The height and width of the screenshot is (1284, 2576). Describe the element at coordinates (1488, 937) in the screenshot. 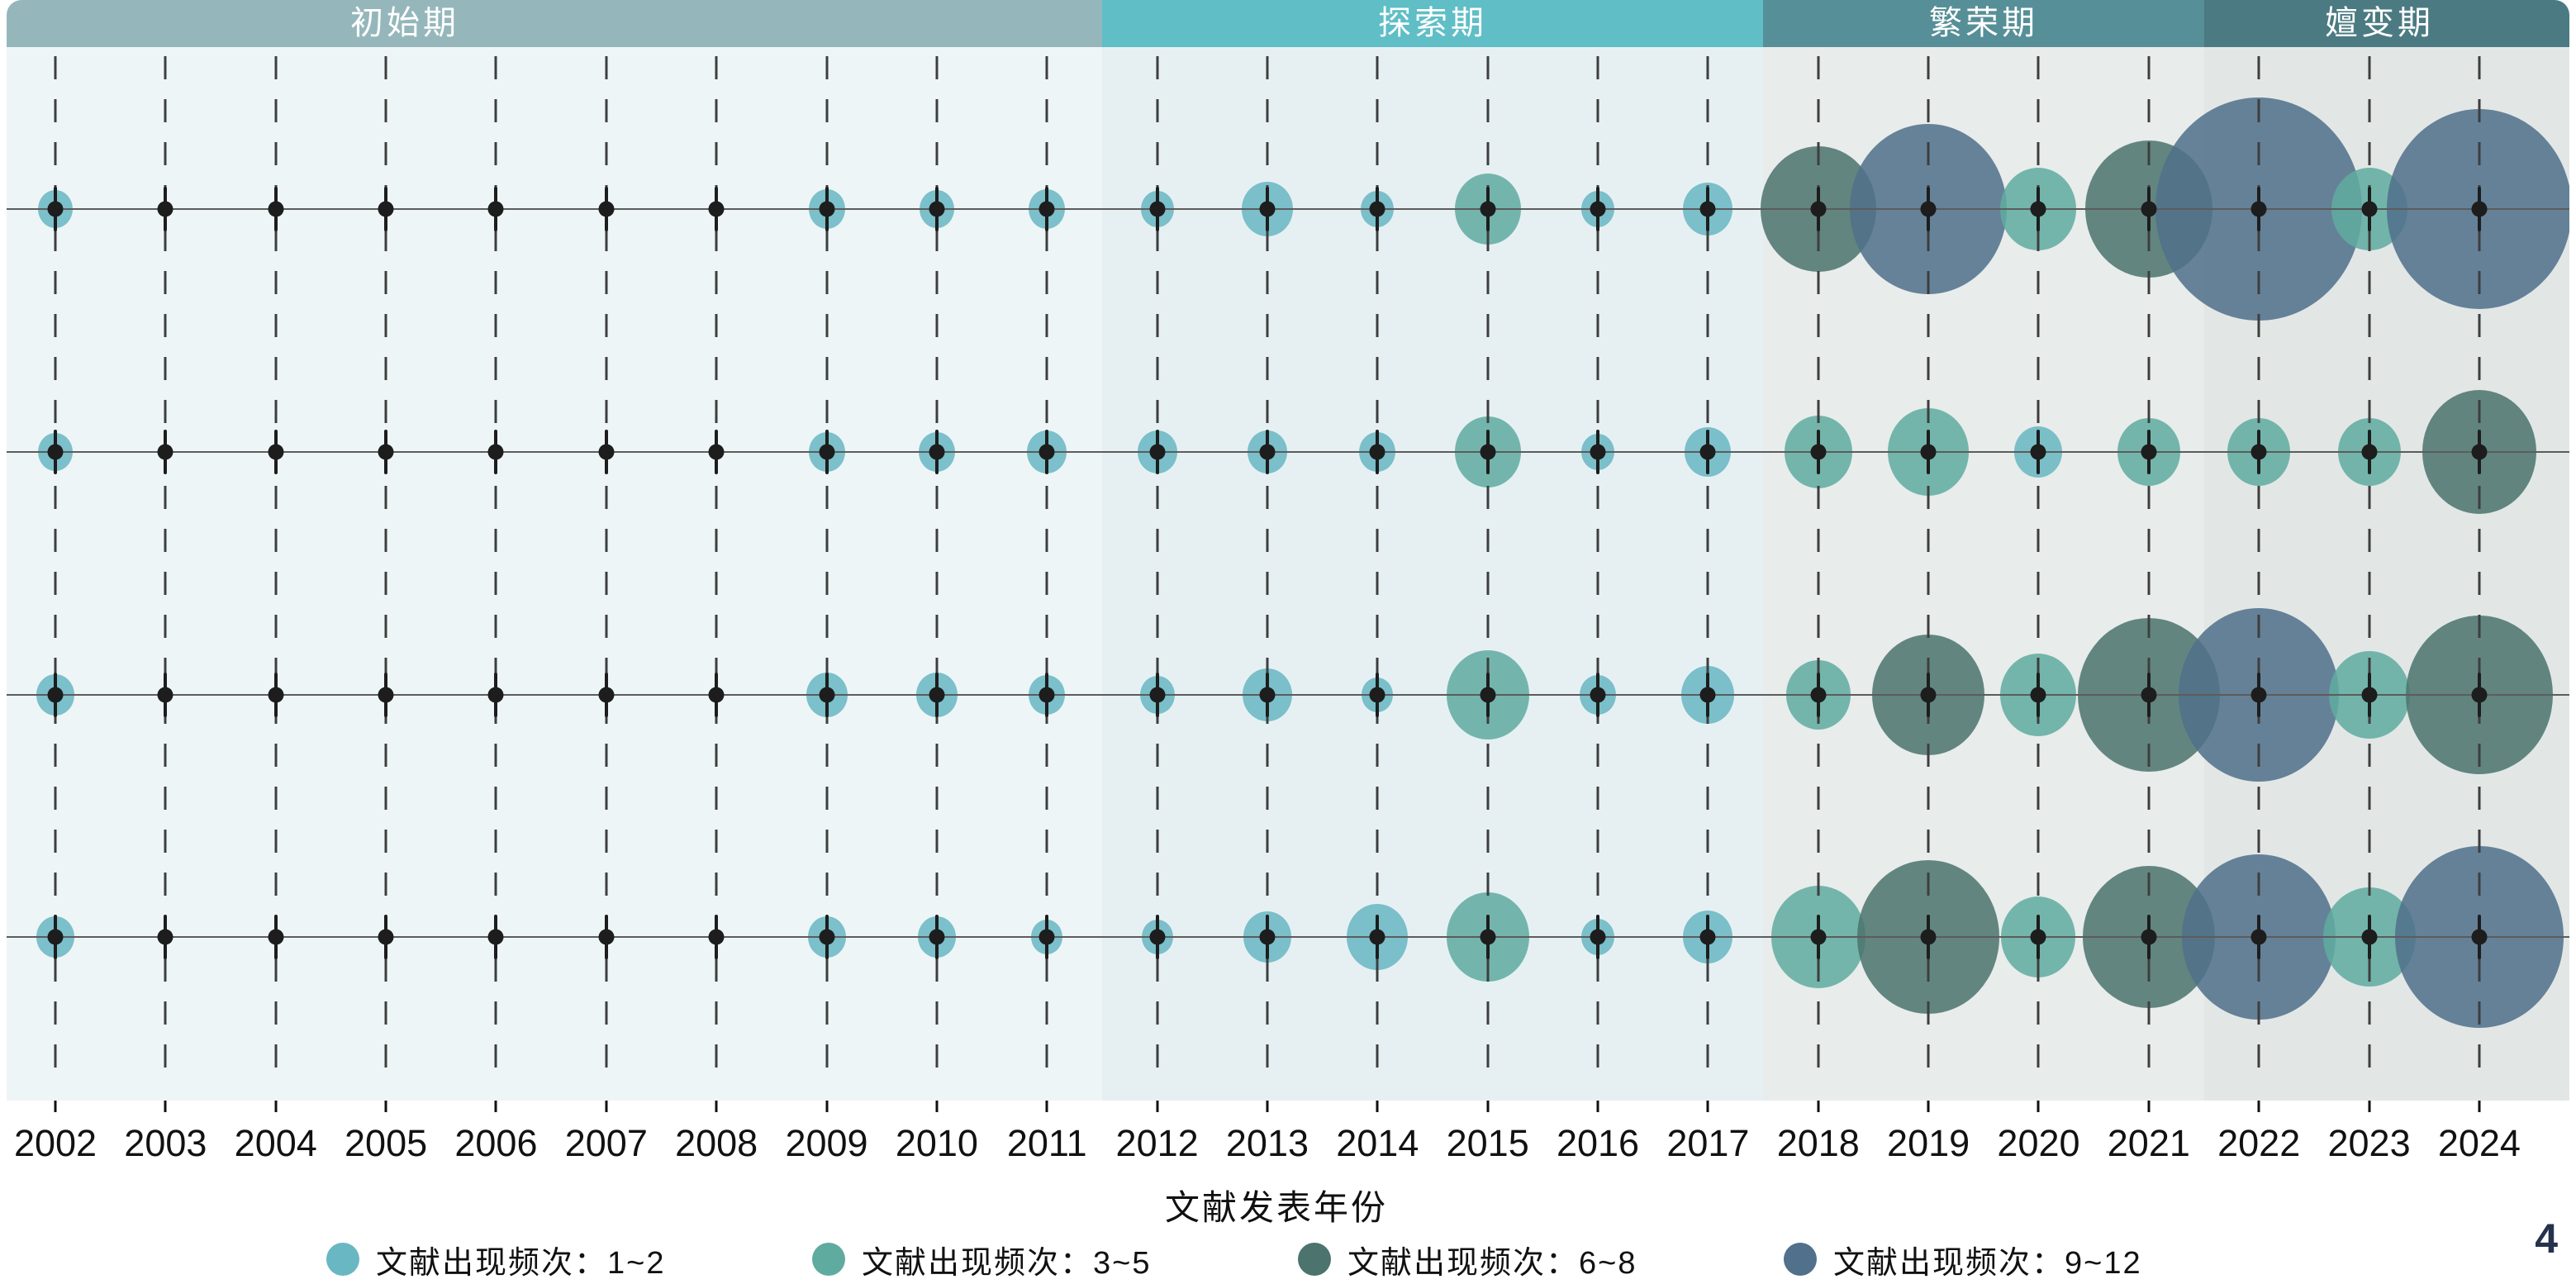

I see `intersection-marker-2015-row4` at that location.